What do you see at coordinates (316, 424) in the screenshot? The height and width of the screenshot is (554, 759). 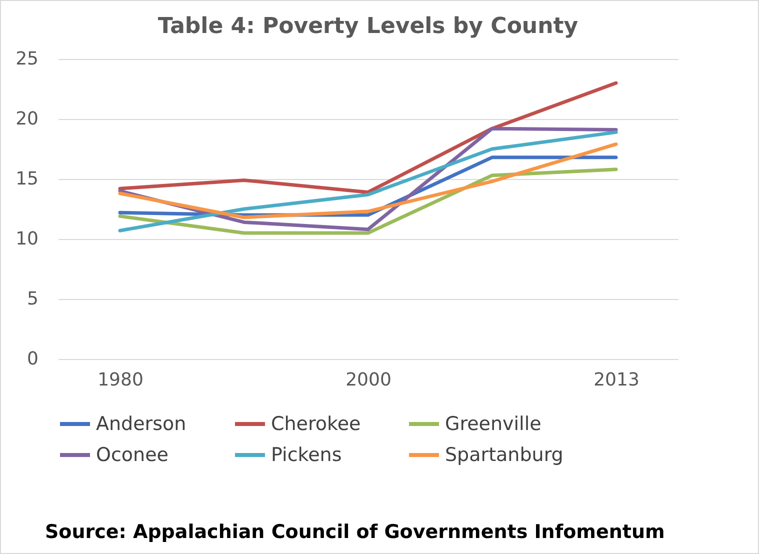 I see `legend-label: Cherokee` at bounding box center [316, 424].